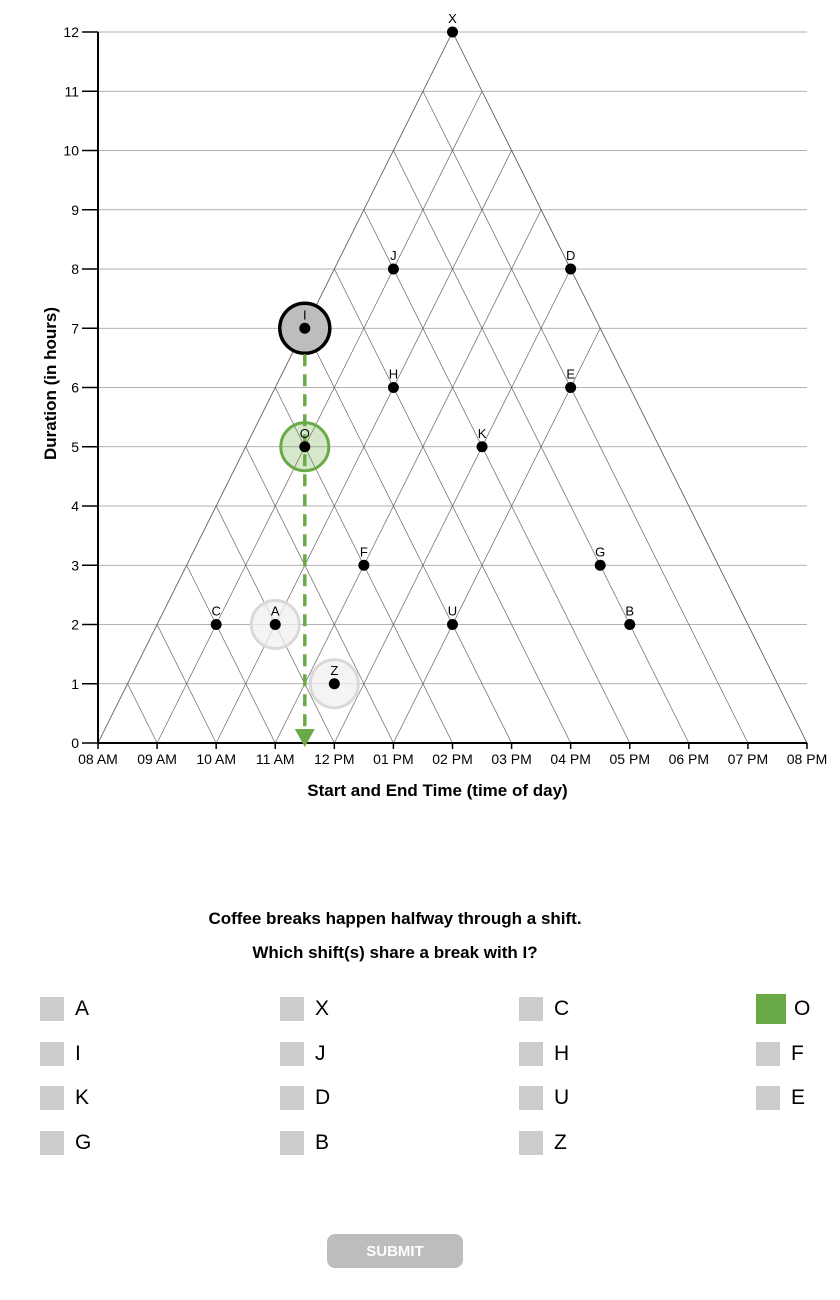 This screenshot has width=840, height=1300. I want to click on option-X: X, so click(304, 1009).